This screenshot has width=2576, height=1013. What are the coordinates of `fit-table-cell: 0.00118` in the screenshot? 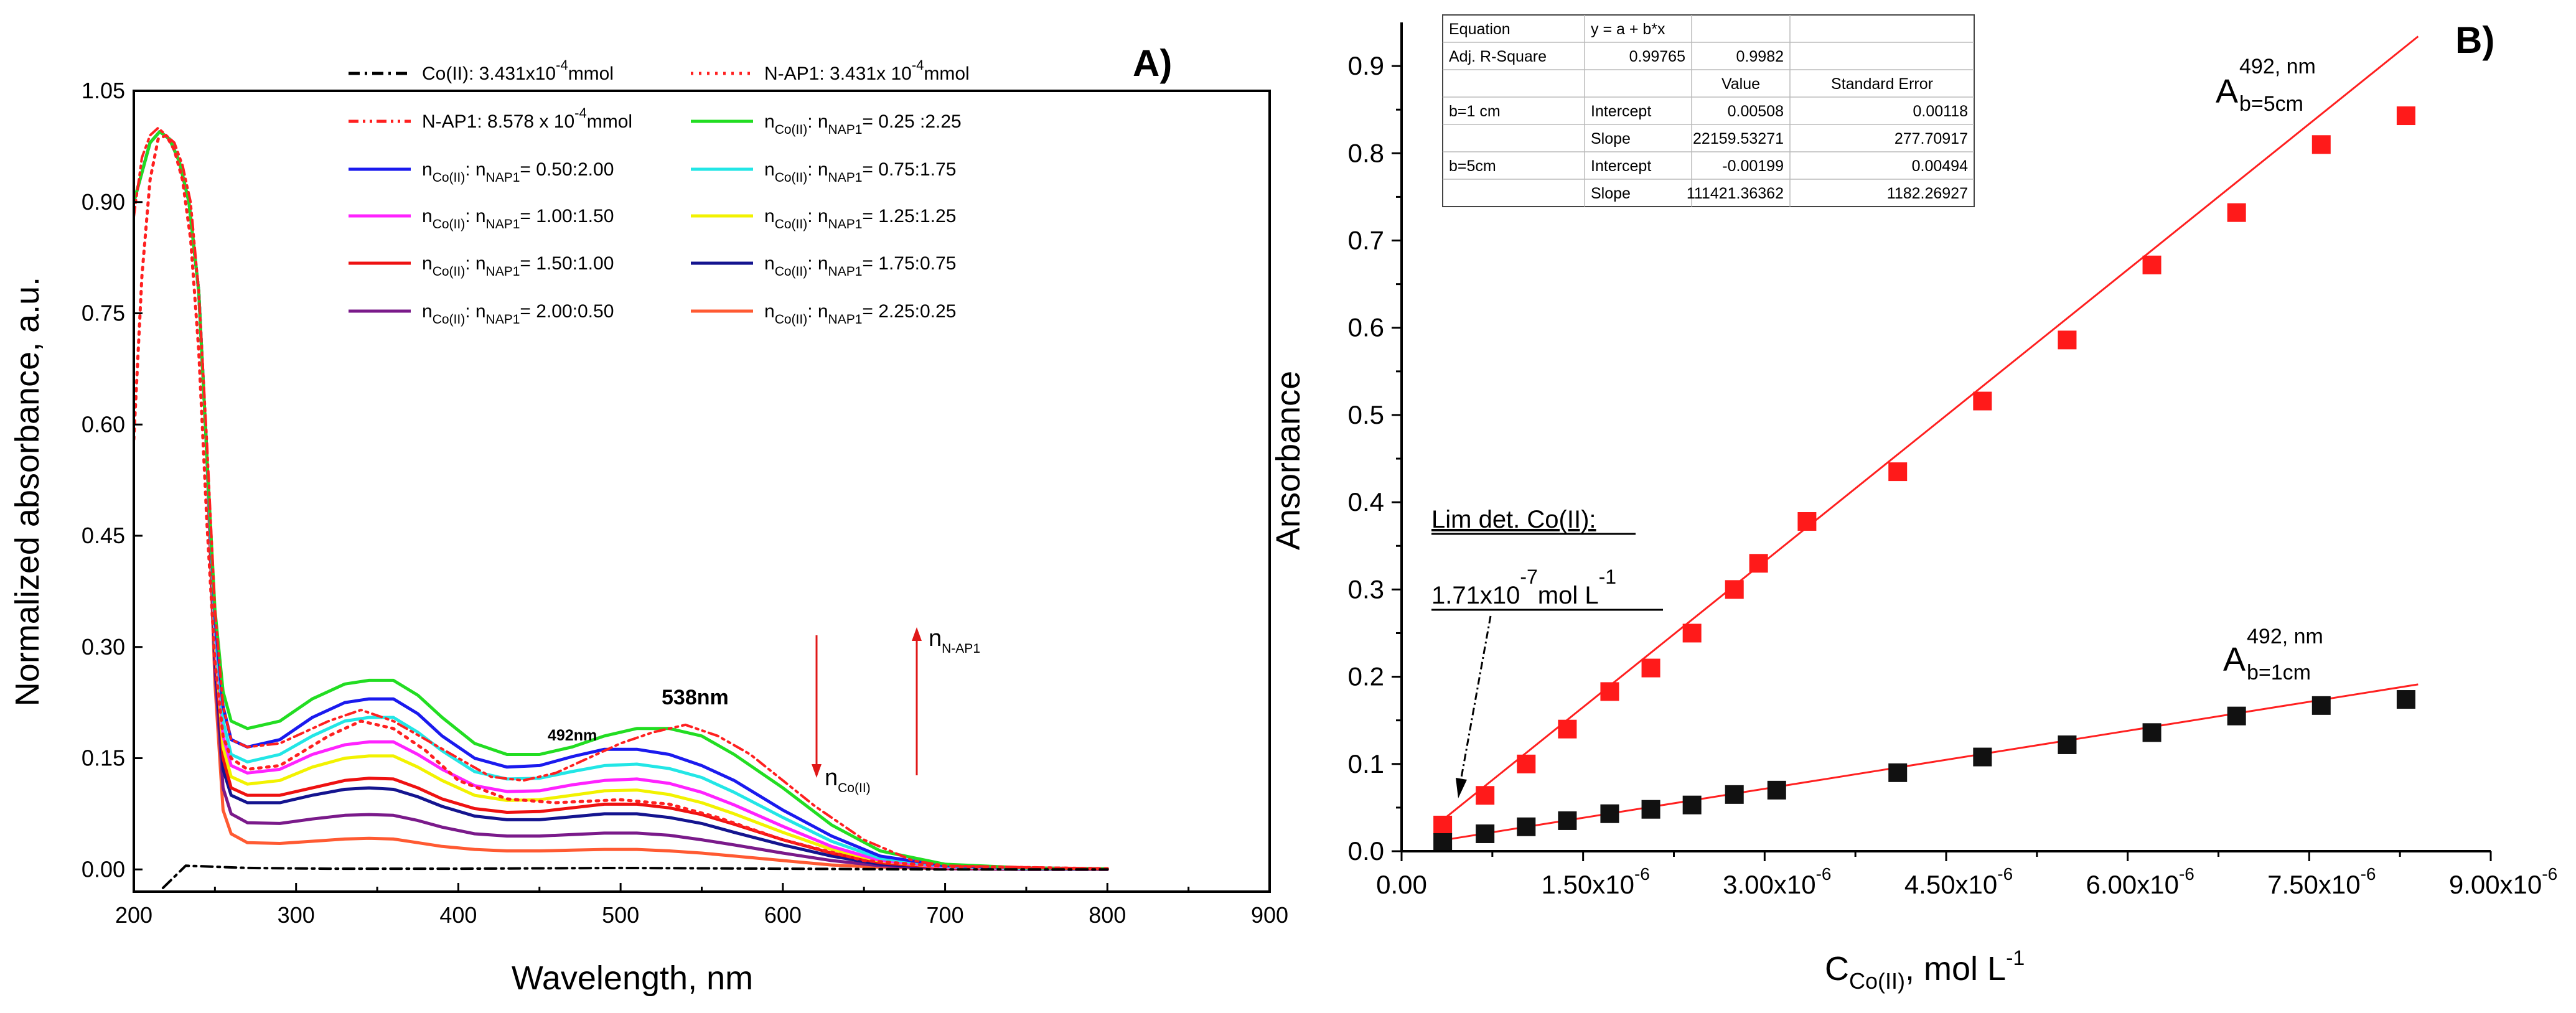 It's located at (1940, 111).